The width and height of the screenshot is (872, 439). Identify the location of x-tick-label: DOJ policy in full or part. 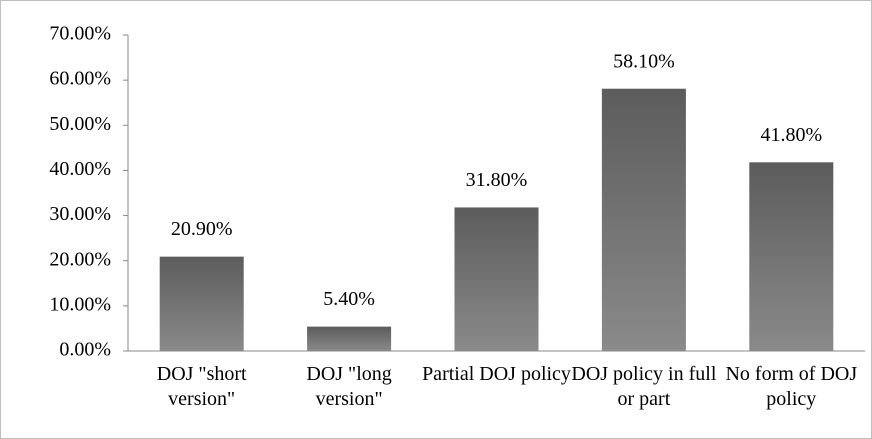
(644, 386).